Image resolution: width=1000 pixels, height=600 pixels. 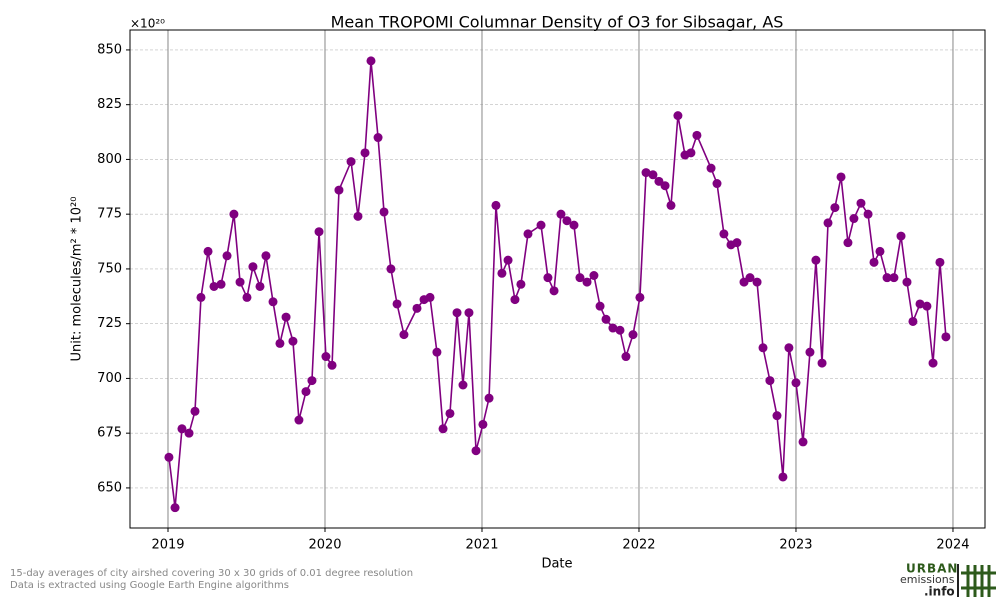 I want to click on y-axis-label: Unit: molecules/m² * 10²⁰, so click(x=77, y=279).